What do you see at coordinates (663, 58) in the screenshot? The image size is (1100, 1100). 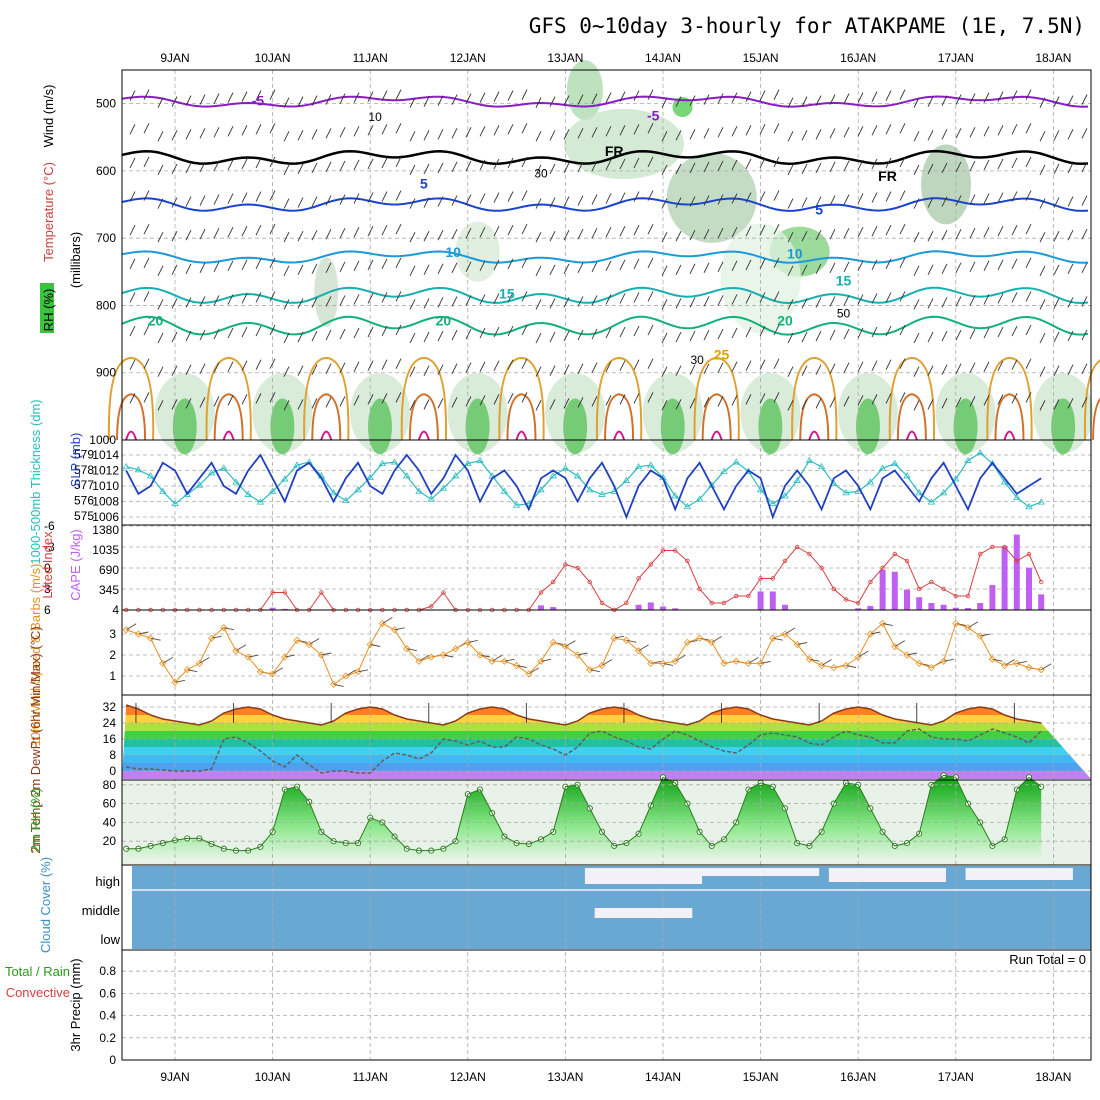 I see `date-label-top: 14JAN` at bounding box center [663, 58].